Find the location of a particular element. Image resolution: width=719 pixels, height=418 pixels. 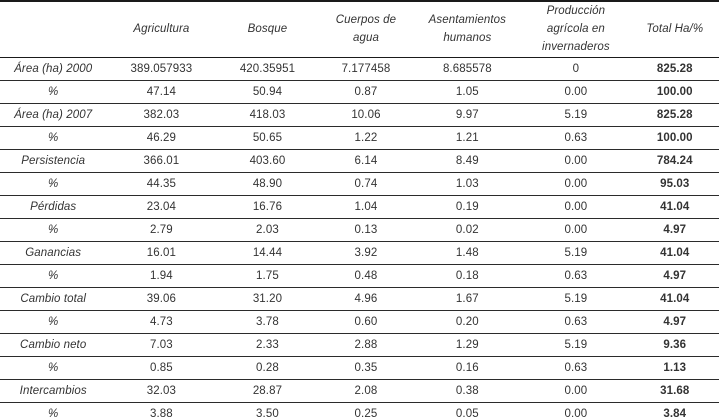

table-cell: 1.48 is located at coordinates (467, 253).